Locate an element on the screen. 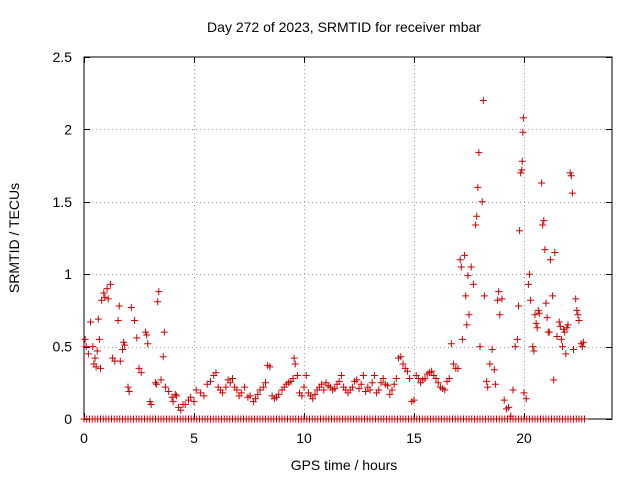  x-tick-label: 20 is located at coordinates (524, 438).